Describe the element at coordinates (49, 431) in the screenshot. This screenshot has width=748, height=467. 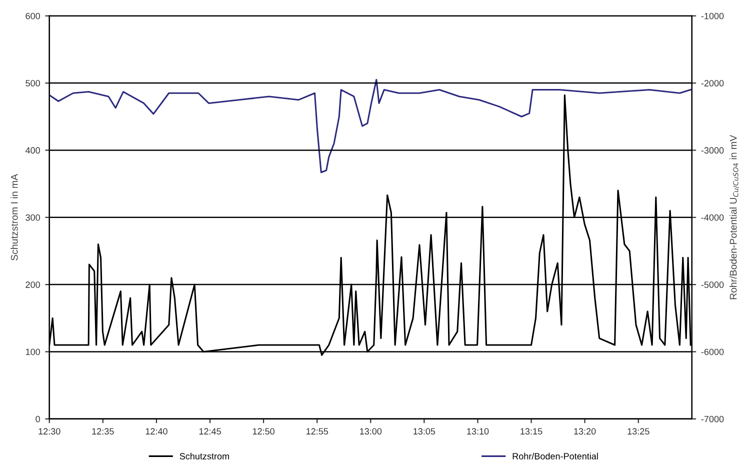
I see `x-tick-label: 12:30` at that location.